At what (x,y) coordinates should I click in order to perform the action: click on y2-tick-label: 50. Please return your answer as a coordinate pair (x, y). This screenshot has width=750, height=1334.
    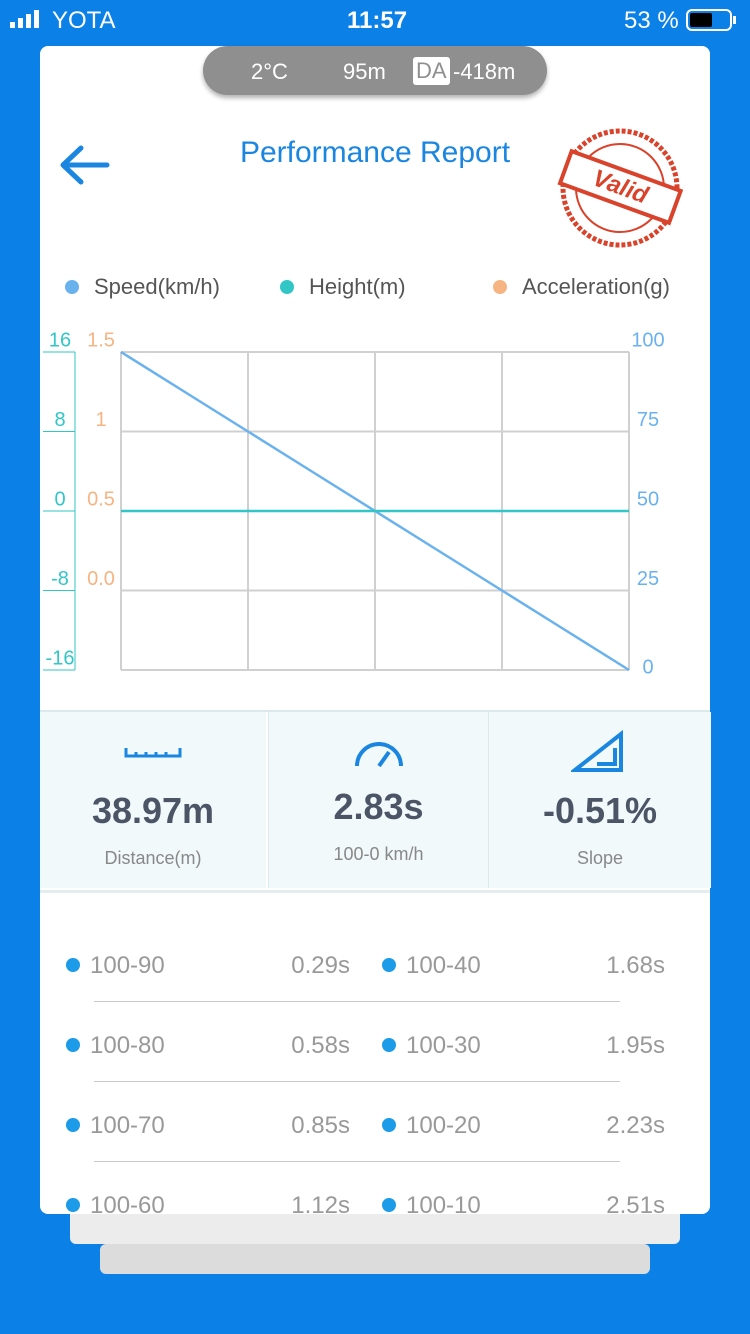
    Looking at the image, I should click on (648, 499).